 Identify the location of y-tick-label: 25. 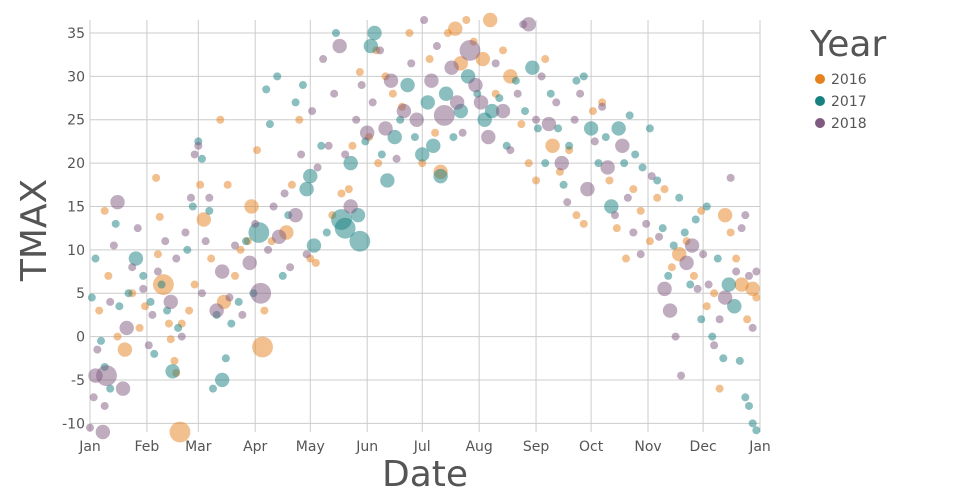
(76, 121).